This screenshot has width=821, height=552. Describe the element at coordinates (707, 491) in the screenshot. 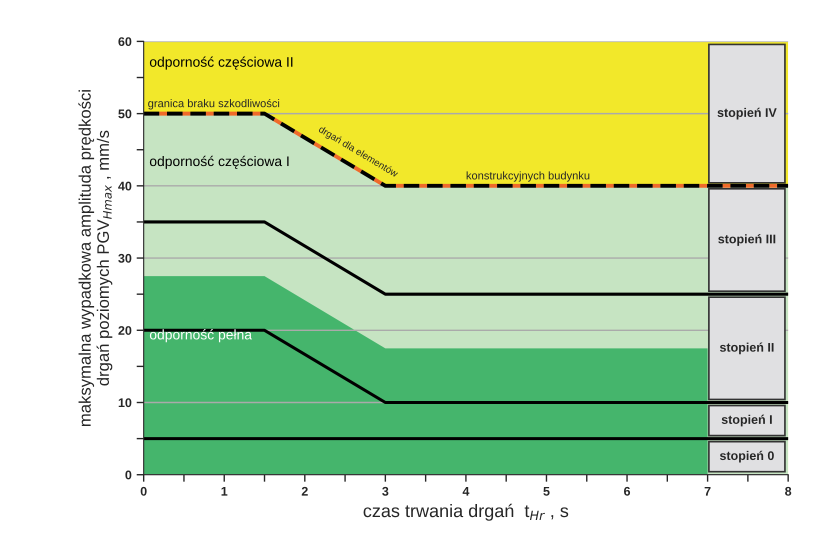

I see `x-tick-label: 7` at that location.